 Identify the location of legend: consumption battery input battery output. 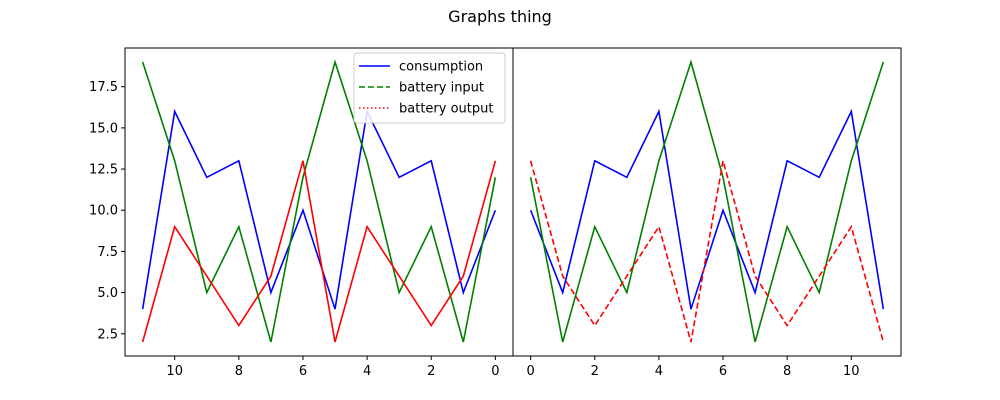
(429, 88).